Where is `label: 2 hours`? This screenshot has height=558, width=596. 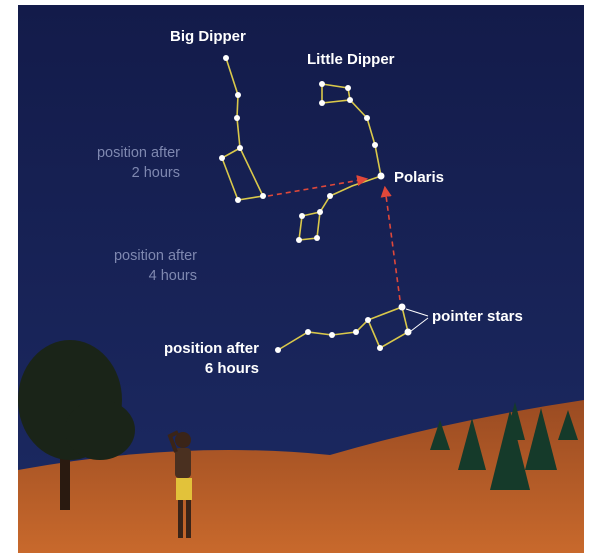
label: 2 hours is located at coordinates (156, 173).